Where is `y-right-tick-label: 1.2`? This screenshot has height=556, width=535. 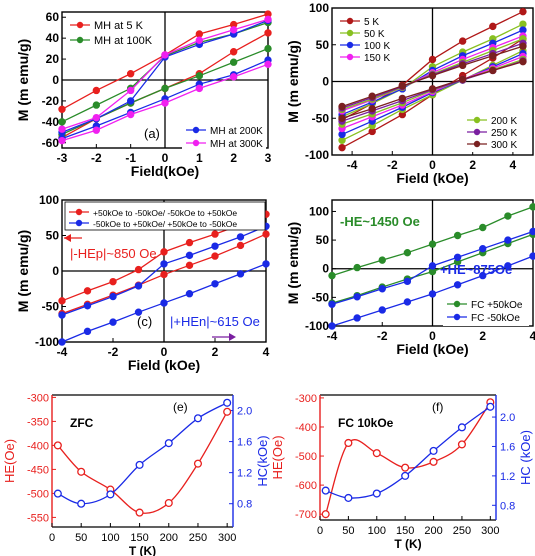 y-right-tick-label: 1.2 is located at coordinates (244, 474).